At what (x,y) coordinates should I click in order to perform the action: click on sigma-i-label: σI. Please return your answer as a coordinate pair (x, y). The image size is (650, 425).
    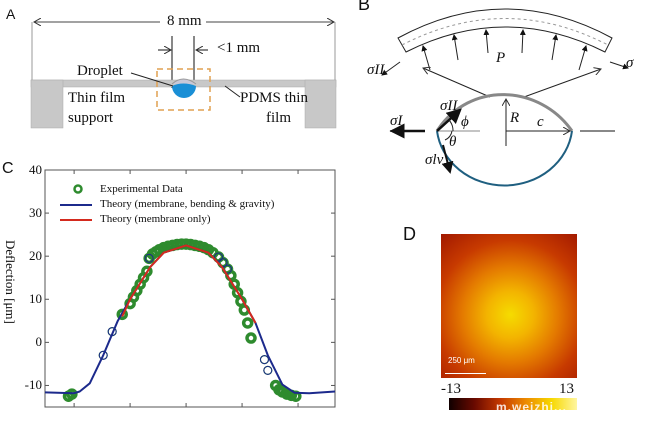
    Looking at the image, I should click on (396, 121).